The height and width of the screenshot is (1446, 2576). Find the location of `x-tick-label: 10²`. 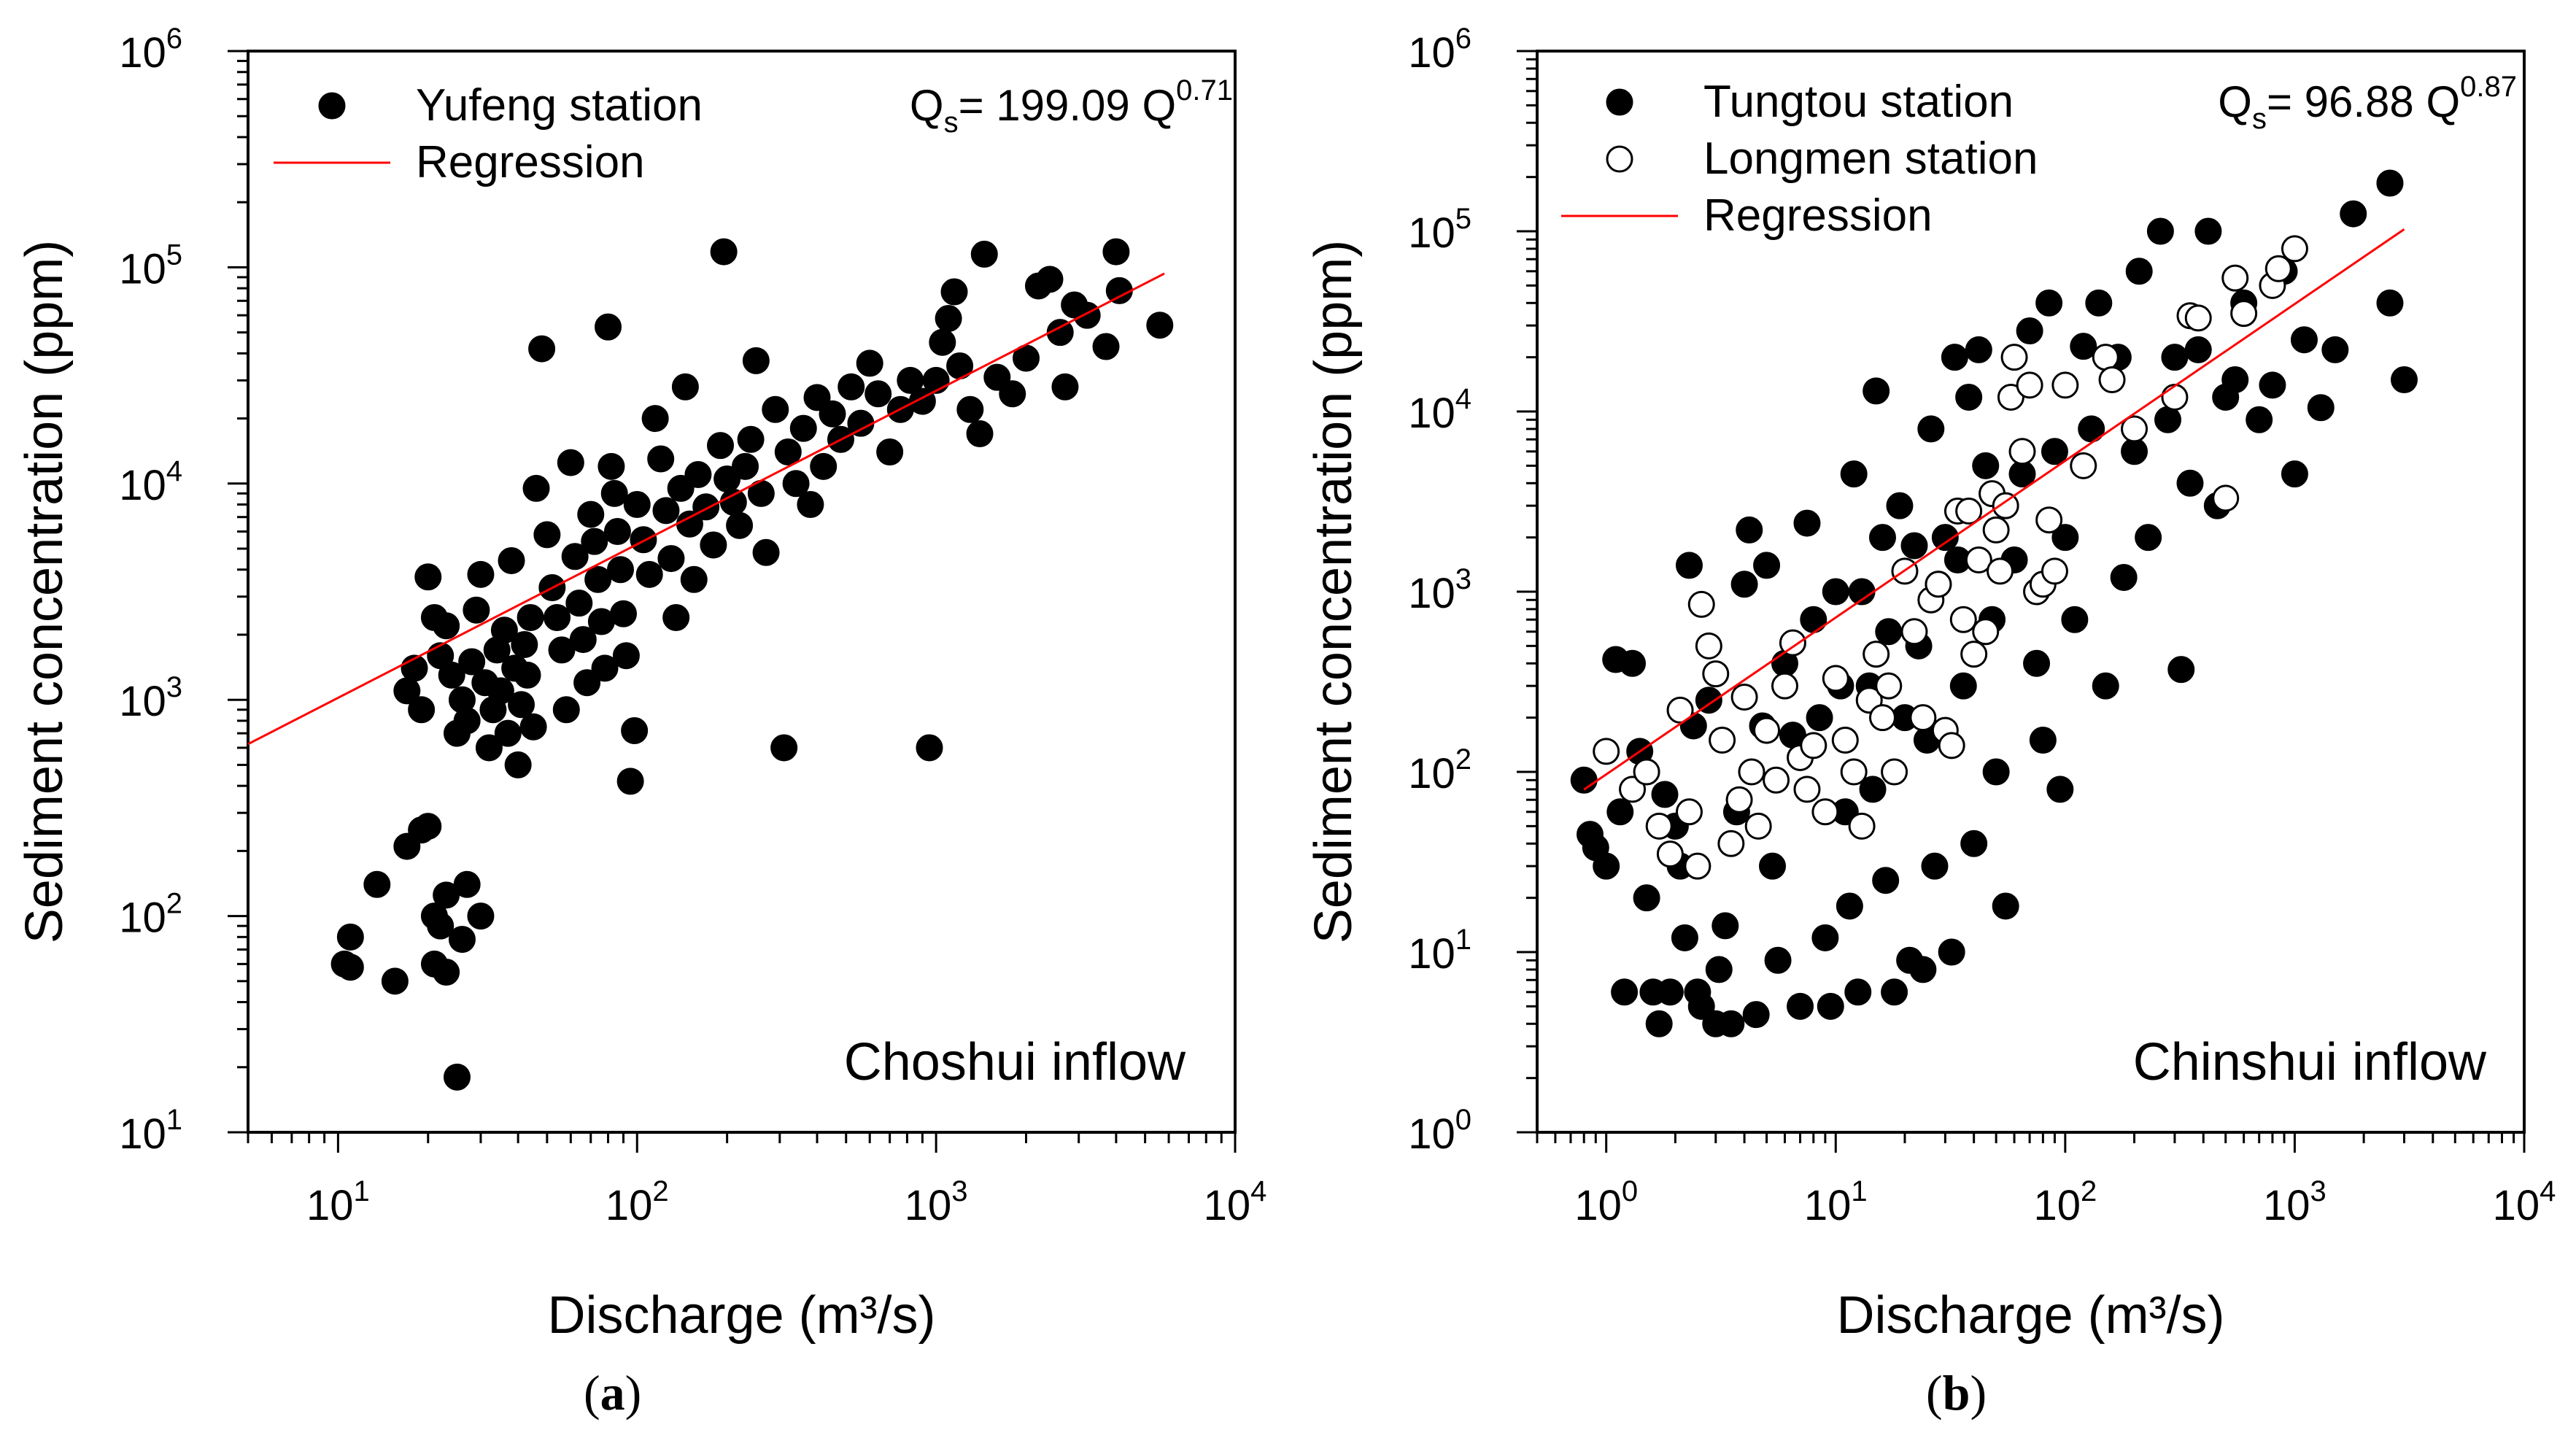

x-tick-label: 10² is located at coordinates (637, 1202).